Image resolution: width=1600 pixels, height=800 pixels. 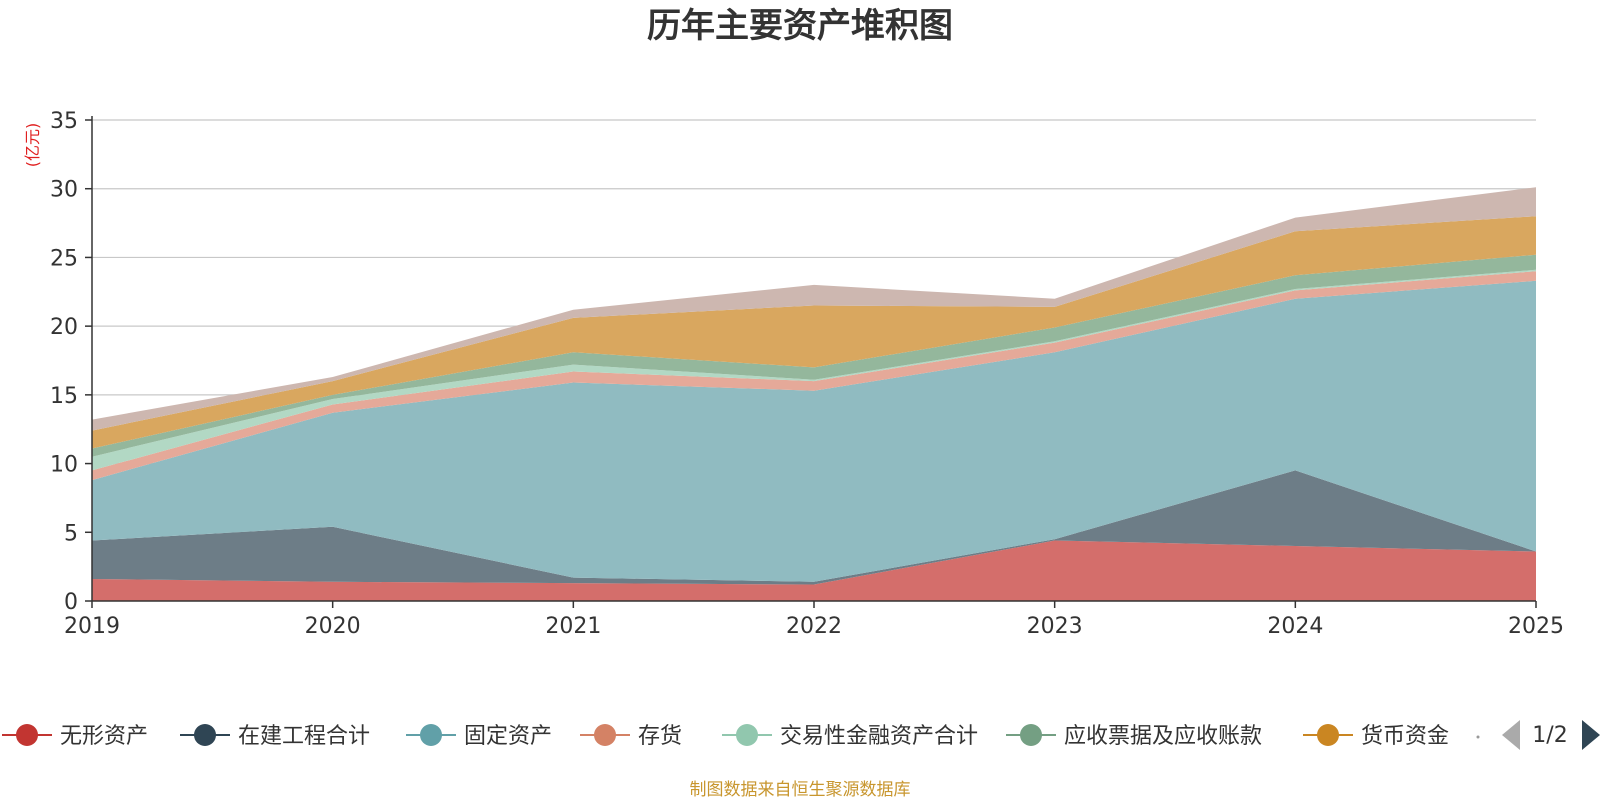 I want to click on legend-item: 在建工程合计, so click(x=275, y=736).